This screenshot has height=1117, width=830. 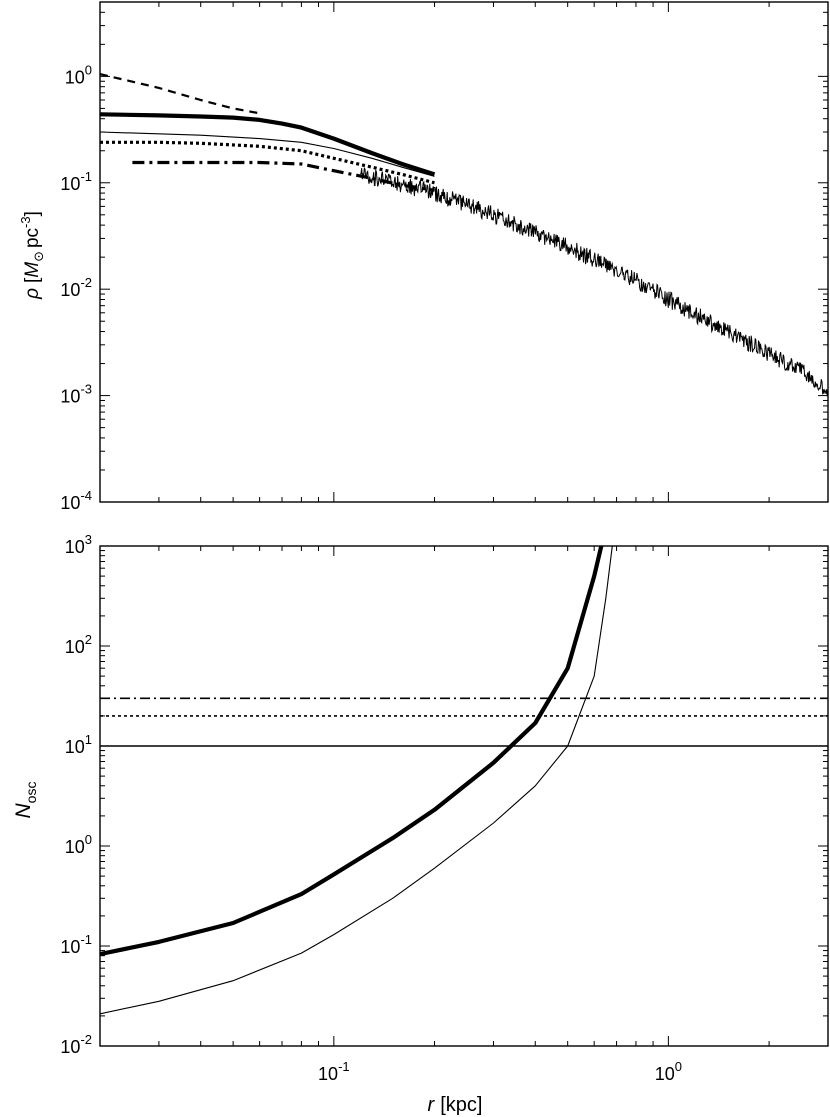 What do you see at coordinates (180, 94) in the screenshot?
I see `series-dashed` at bounding box center [180, 94].